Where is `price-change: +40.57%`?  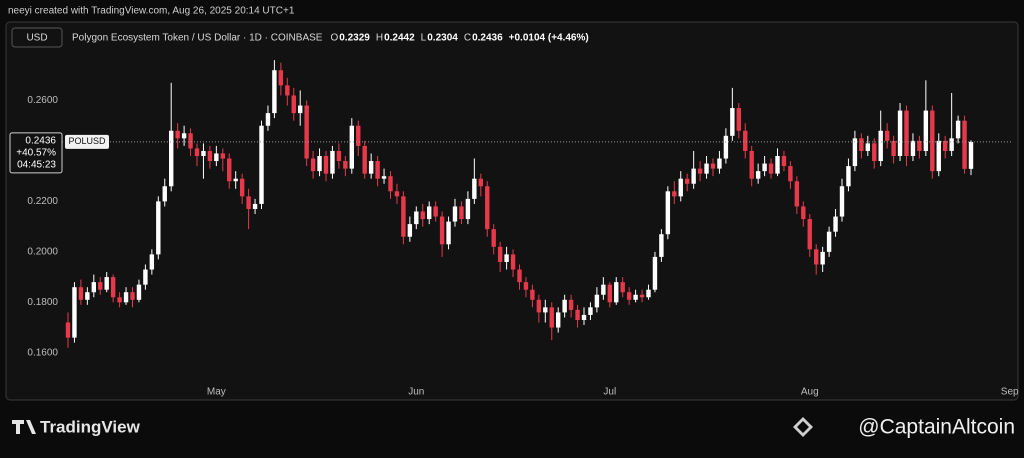 price-change: +40.57% is located at coordinates (36, 153).